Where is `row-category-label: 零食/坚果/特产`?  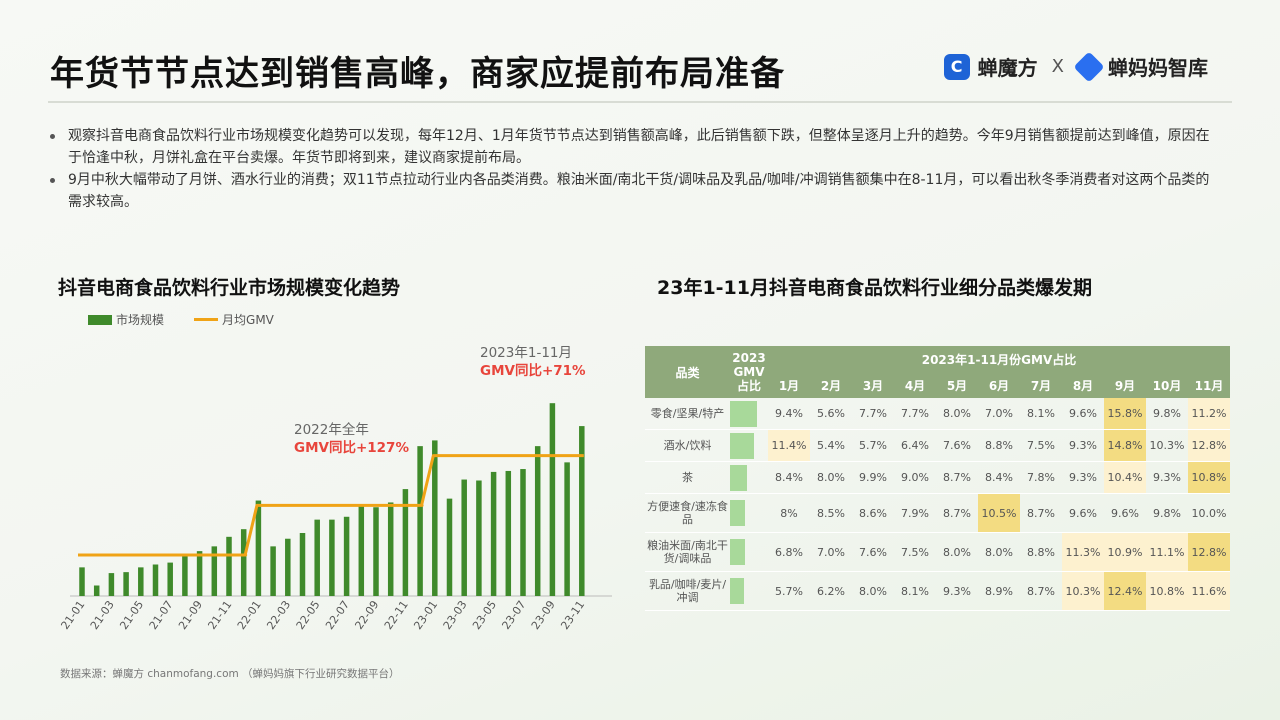
row-category-label: 零食/坚果/特产 is located at coordinates (687, 414).